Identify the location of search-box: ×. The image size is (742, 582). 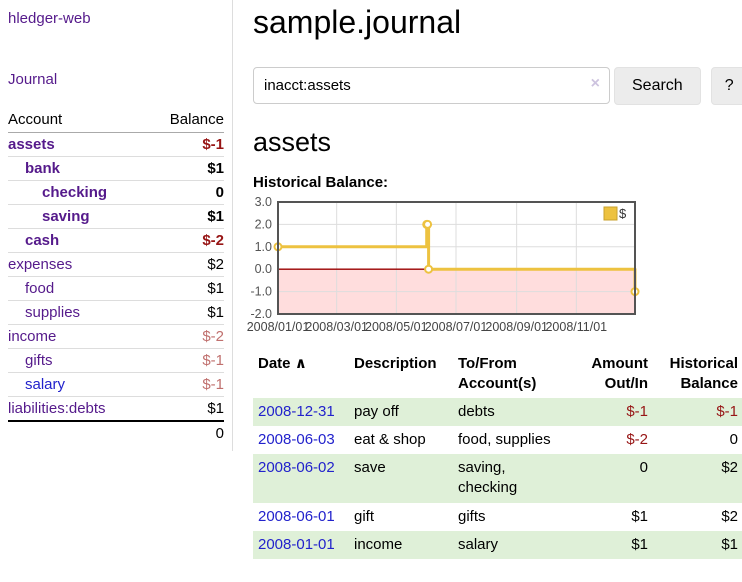
(431, 86).